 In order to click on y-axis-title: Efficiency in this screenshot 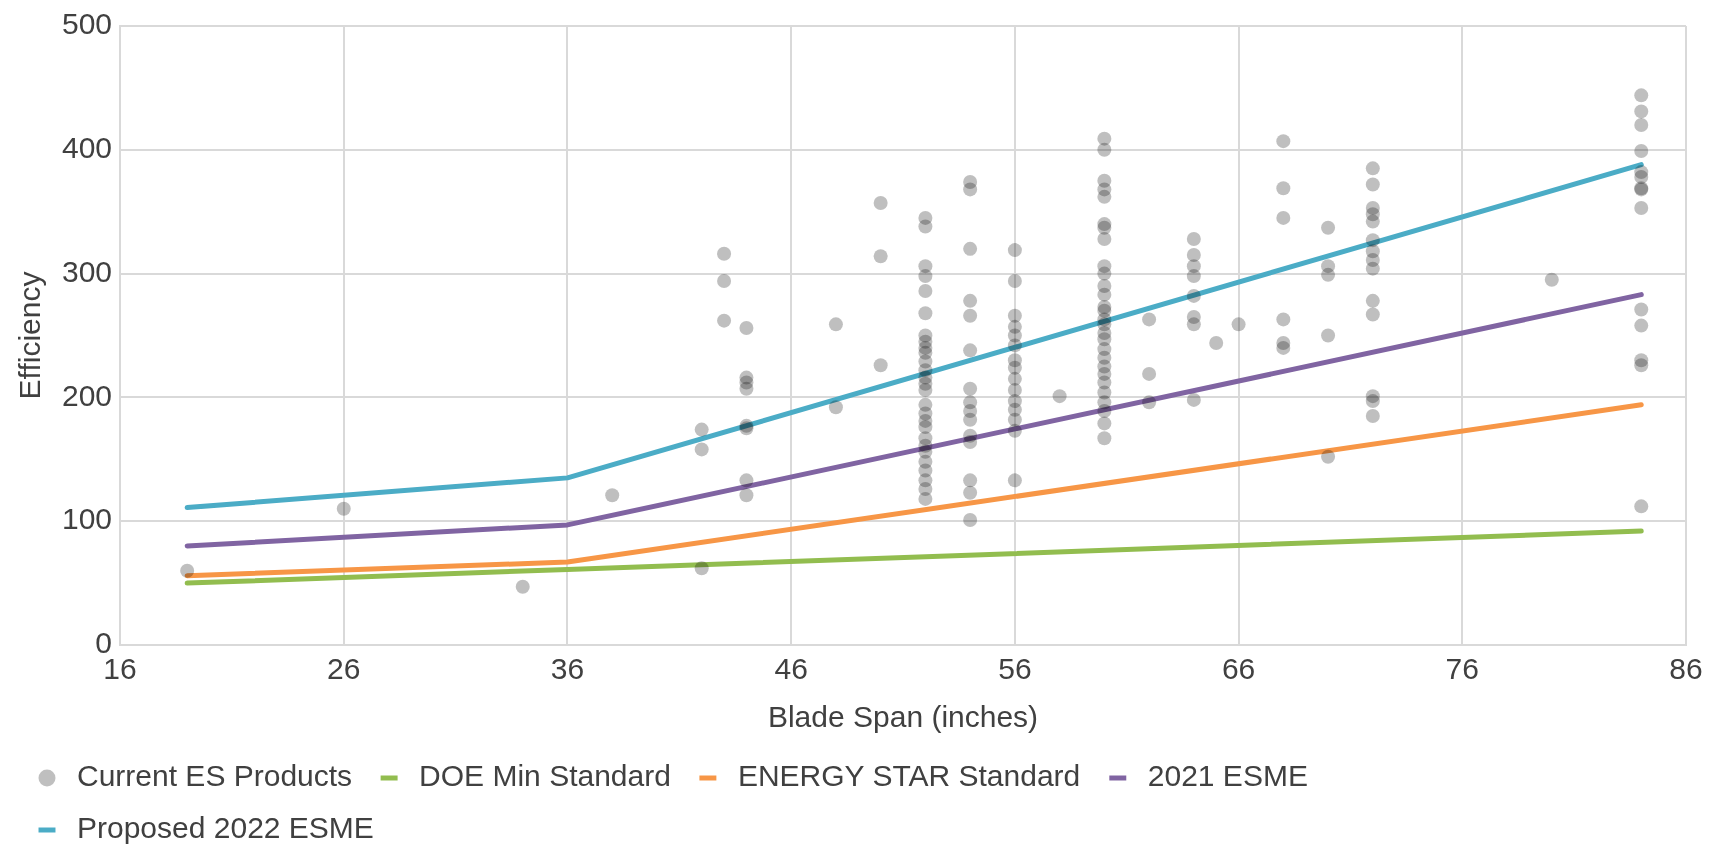, I will do `click(30, 335)`.